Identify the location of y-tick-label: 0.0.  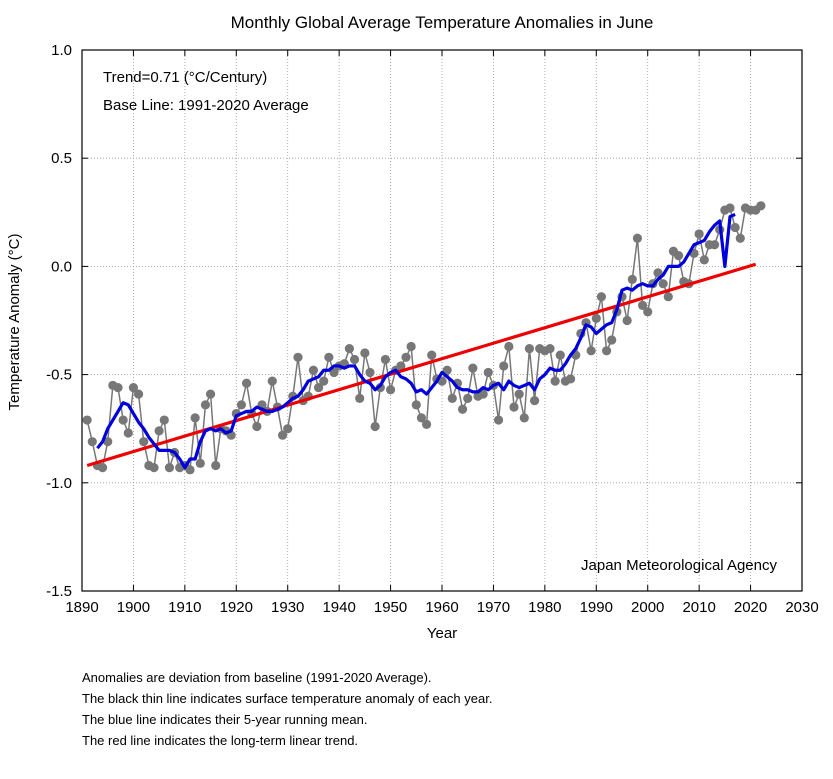
(61, 266).